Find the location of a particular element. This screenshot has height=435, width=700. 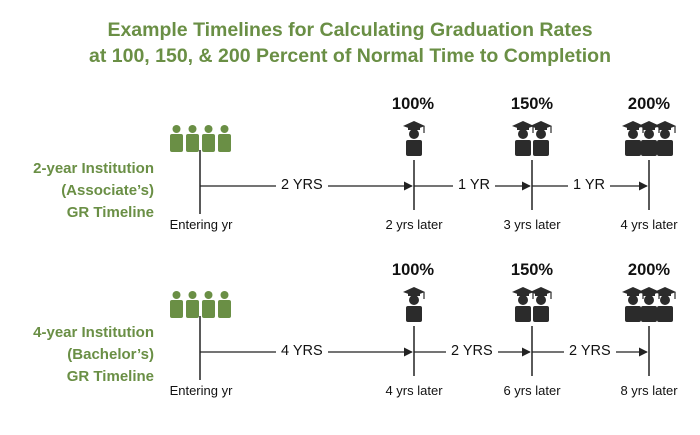

row1-milestone-3-percent: 200% is located at coordinates (649, 104).